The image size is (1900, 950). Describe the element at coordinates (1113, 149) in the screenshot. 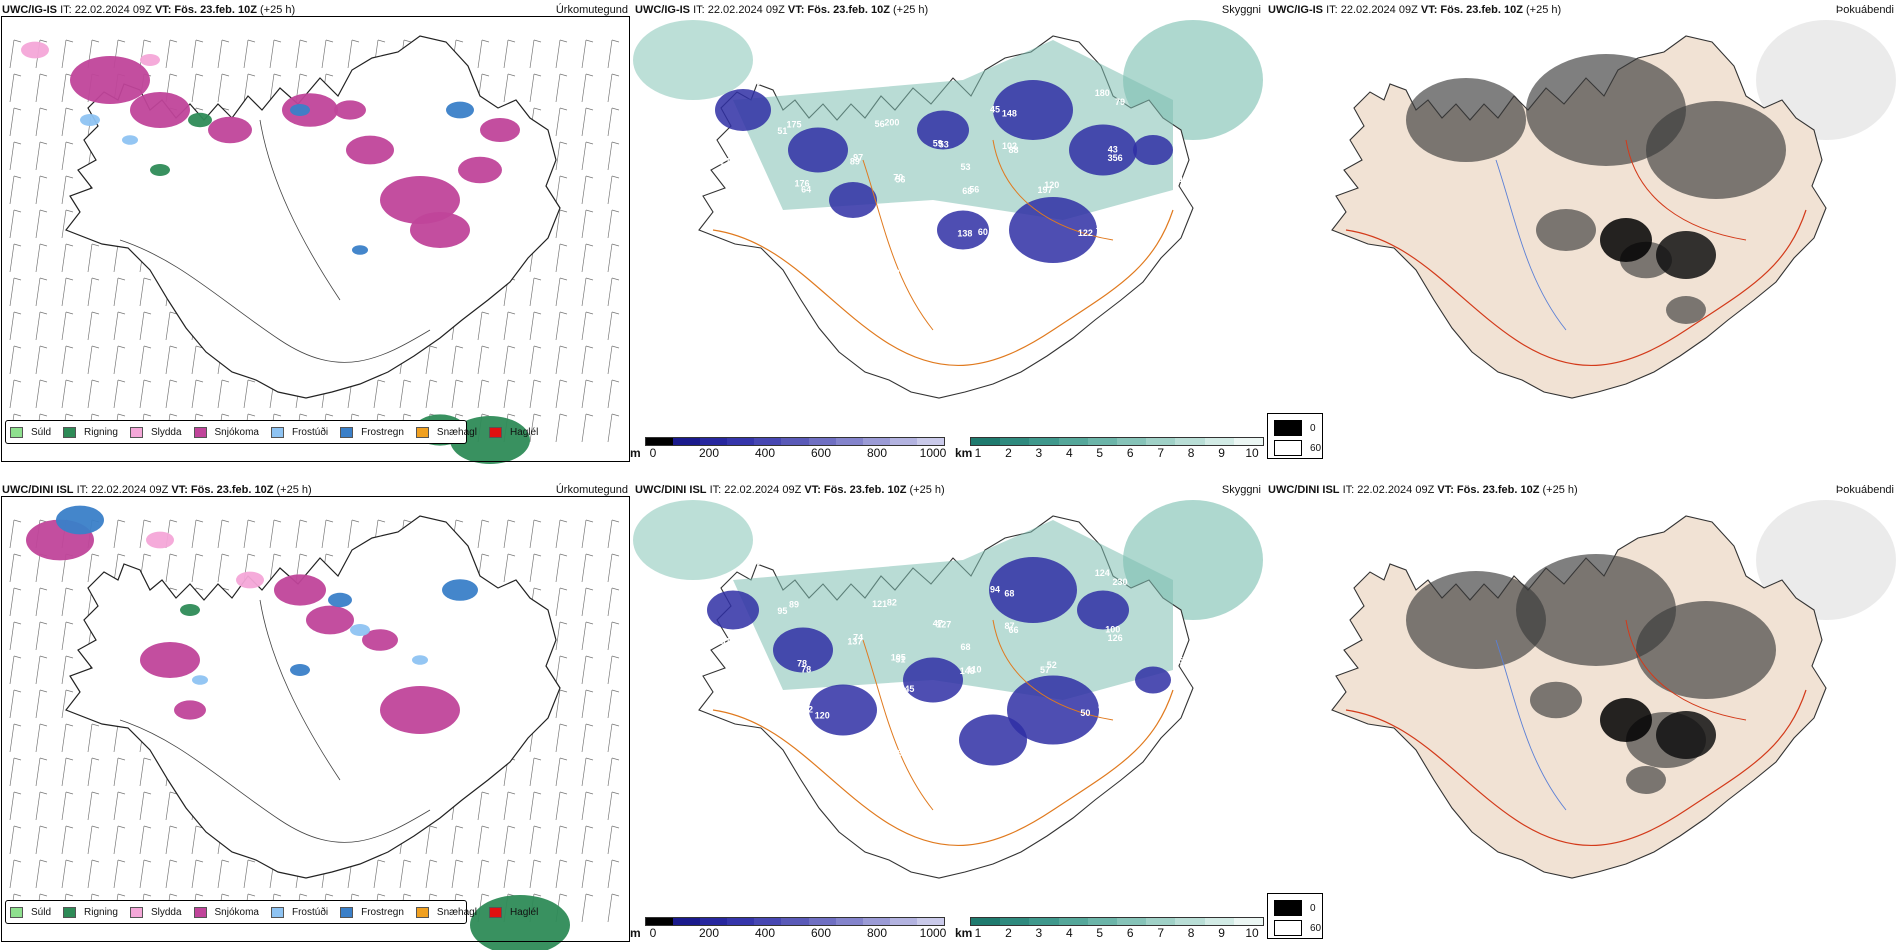

I see `cloud-base-label: 43` at that location.